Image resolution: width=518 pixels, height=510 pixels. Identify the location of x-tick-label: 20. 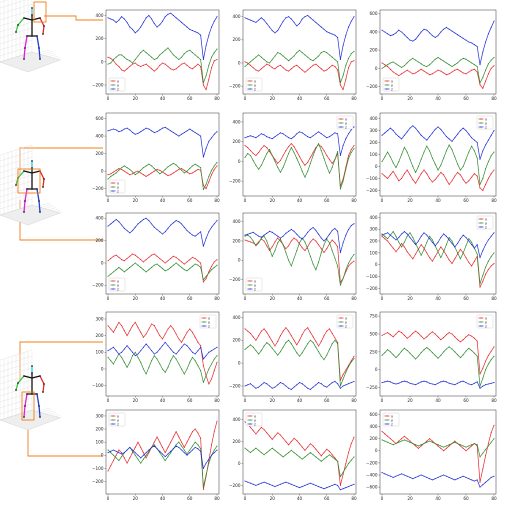
(136, 400).